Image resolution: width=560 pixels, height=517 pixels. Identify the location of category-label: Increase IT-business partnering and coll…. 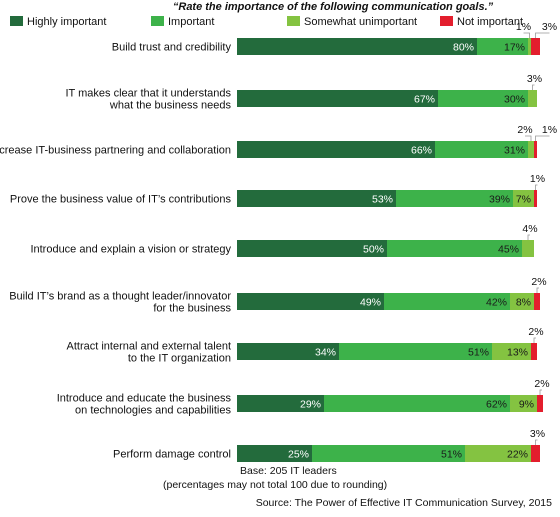
(115, 151).